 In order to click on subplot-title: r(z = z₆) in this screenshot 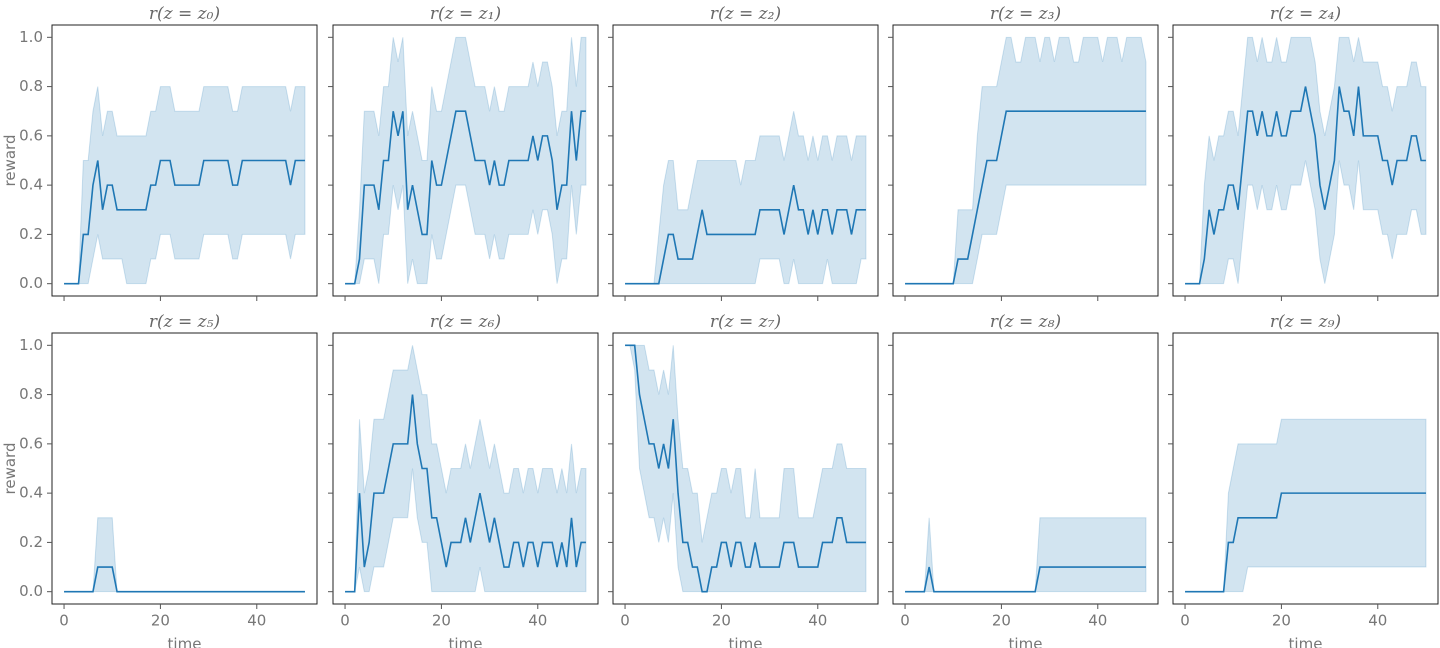, I will do `click(465, 322)`.